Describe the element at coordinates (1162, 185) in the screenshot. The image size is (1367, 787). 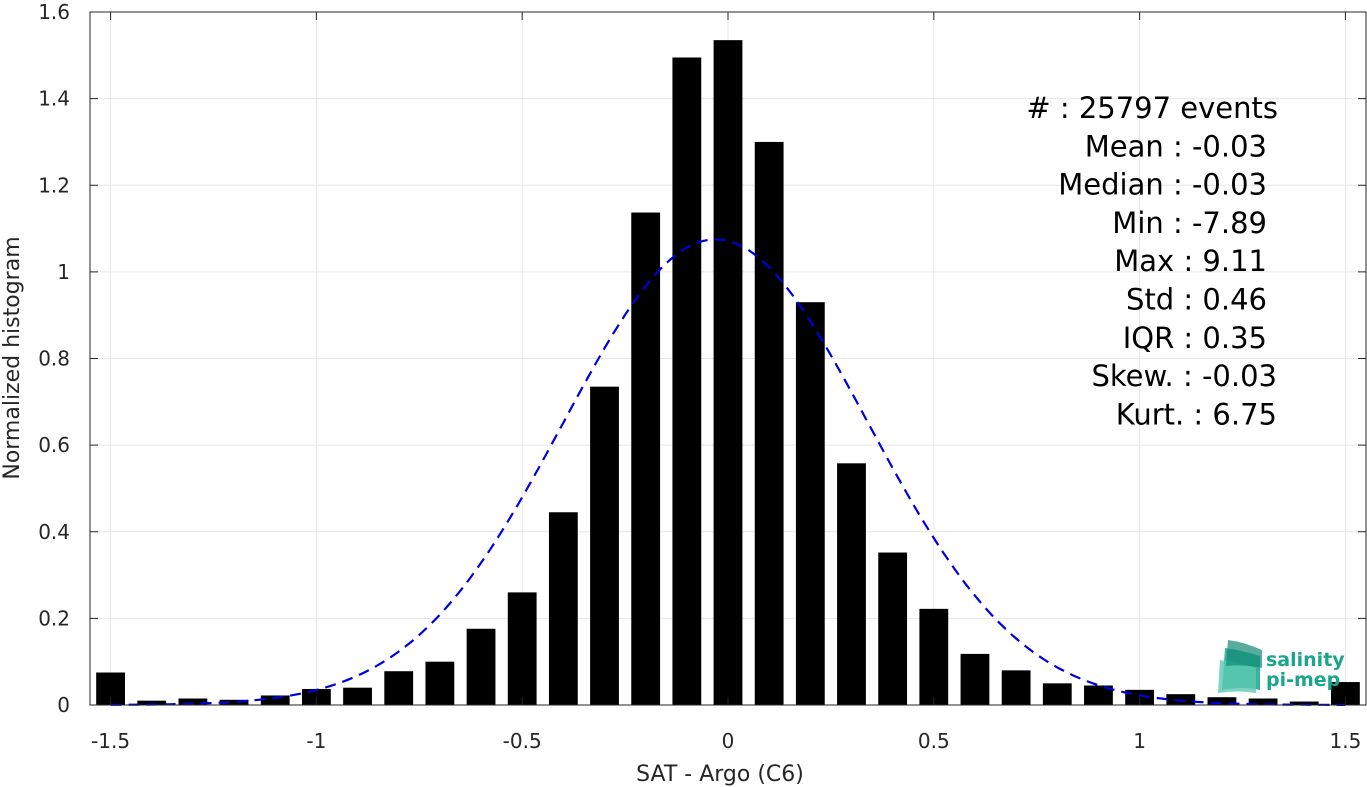
I see `statistic-line: Median : -0.03` at that location.